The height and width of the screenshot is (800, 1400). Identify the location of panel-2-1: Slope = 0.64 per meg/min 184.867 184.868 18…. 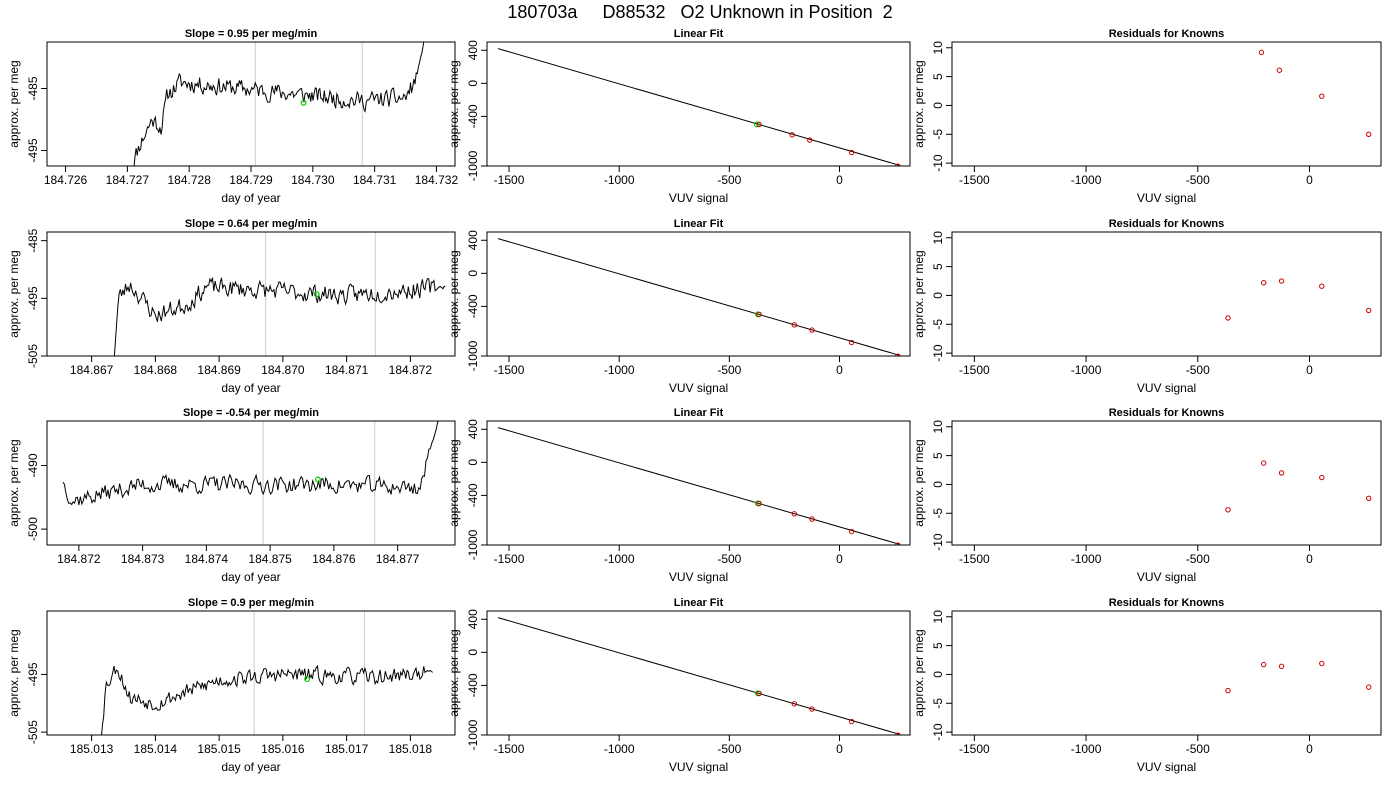
(231, 306).